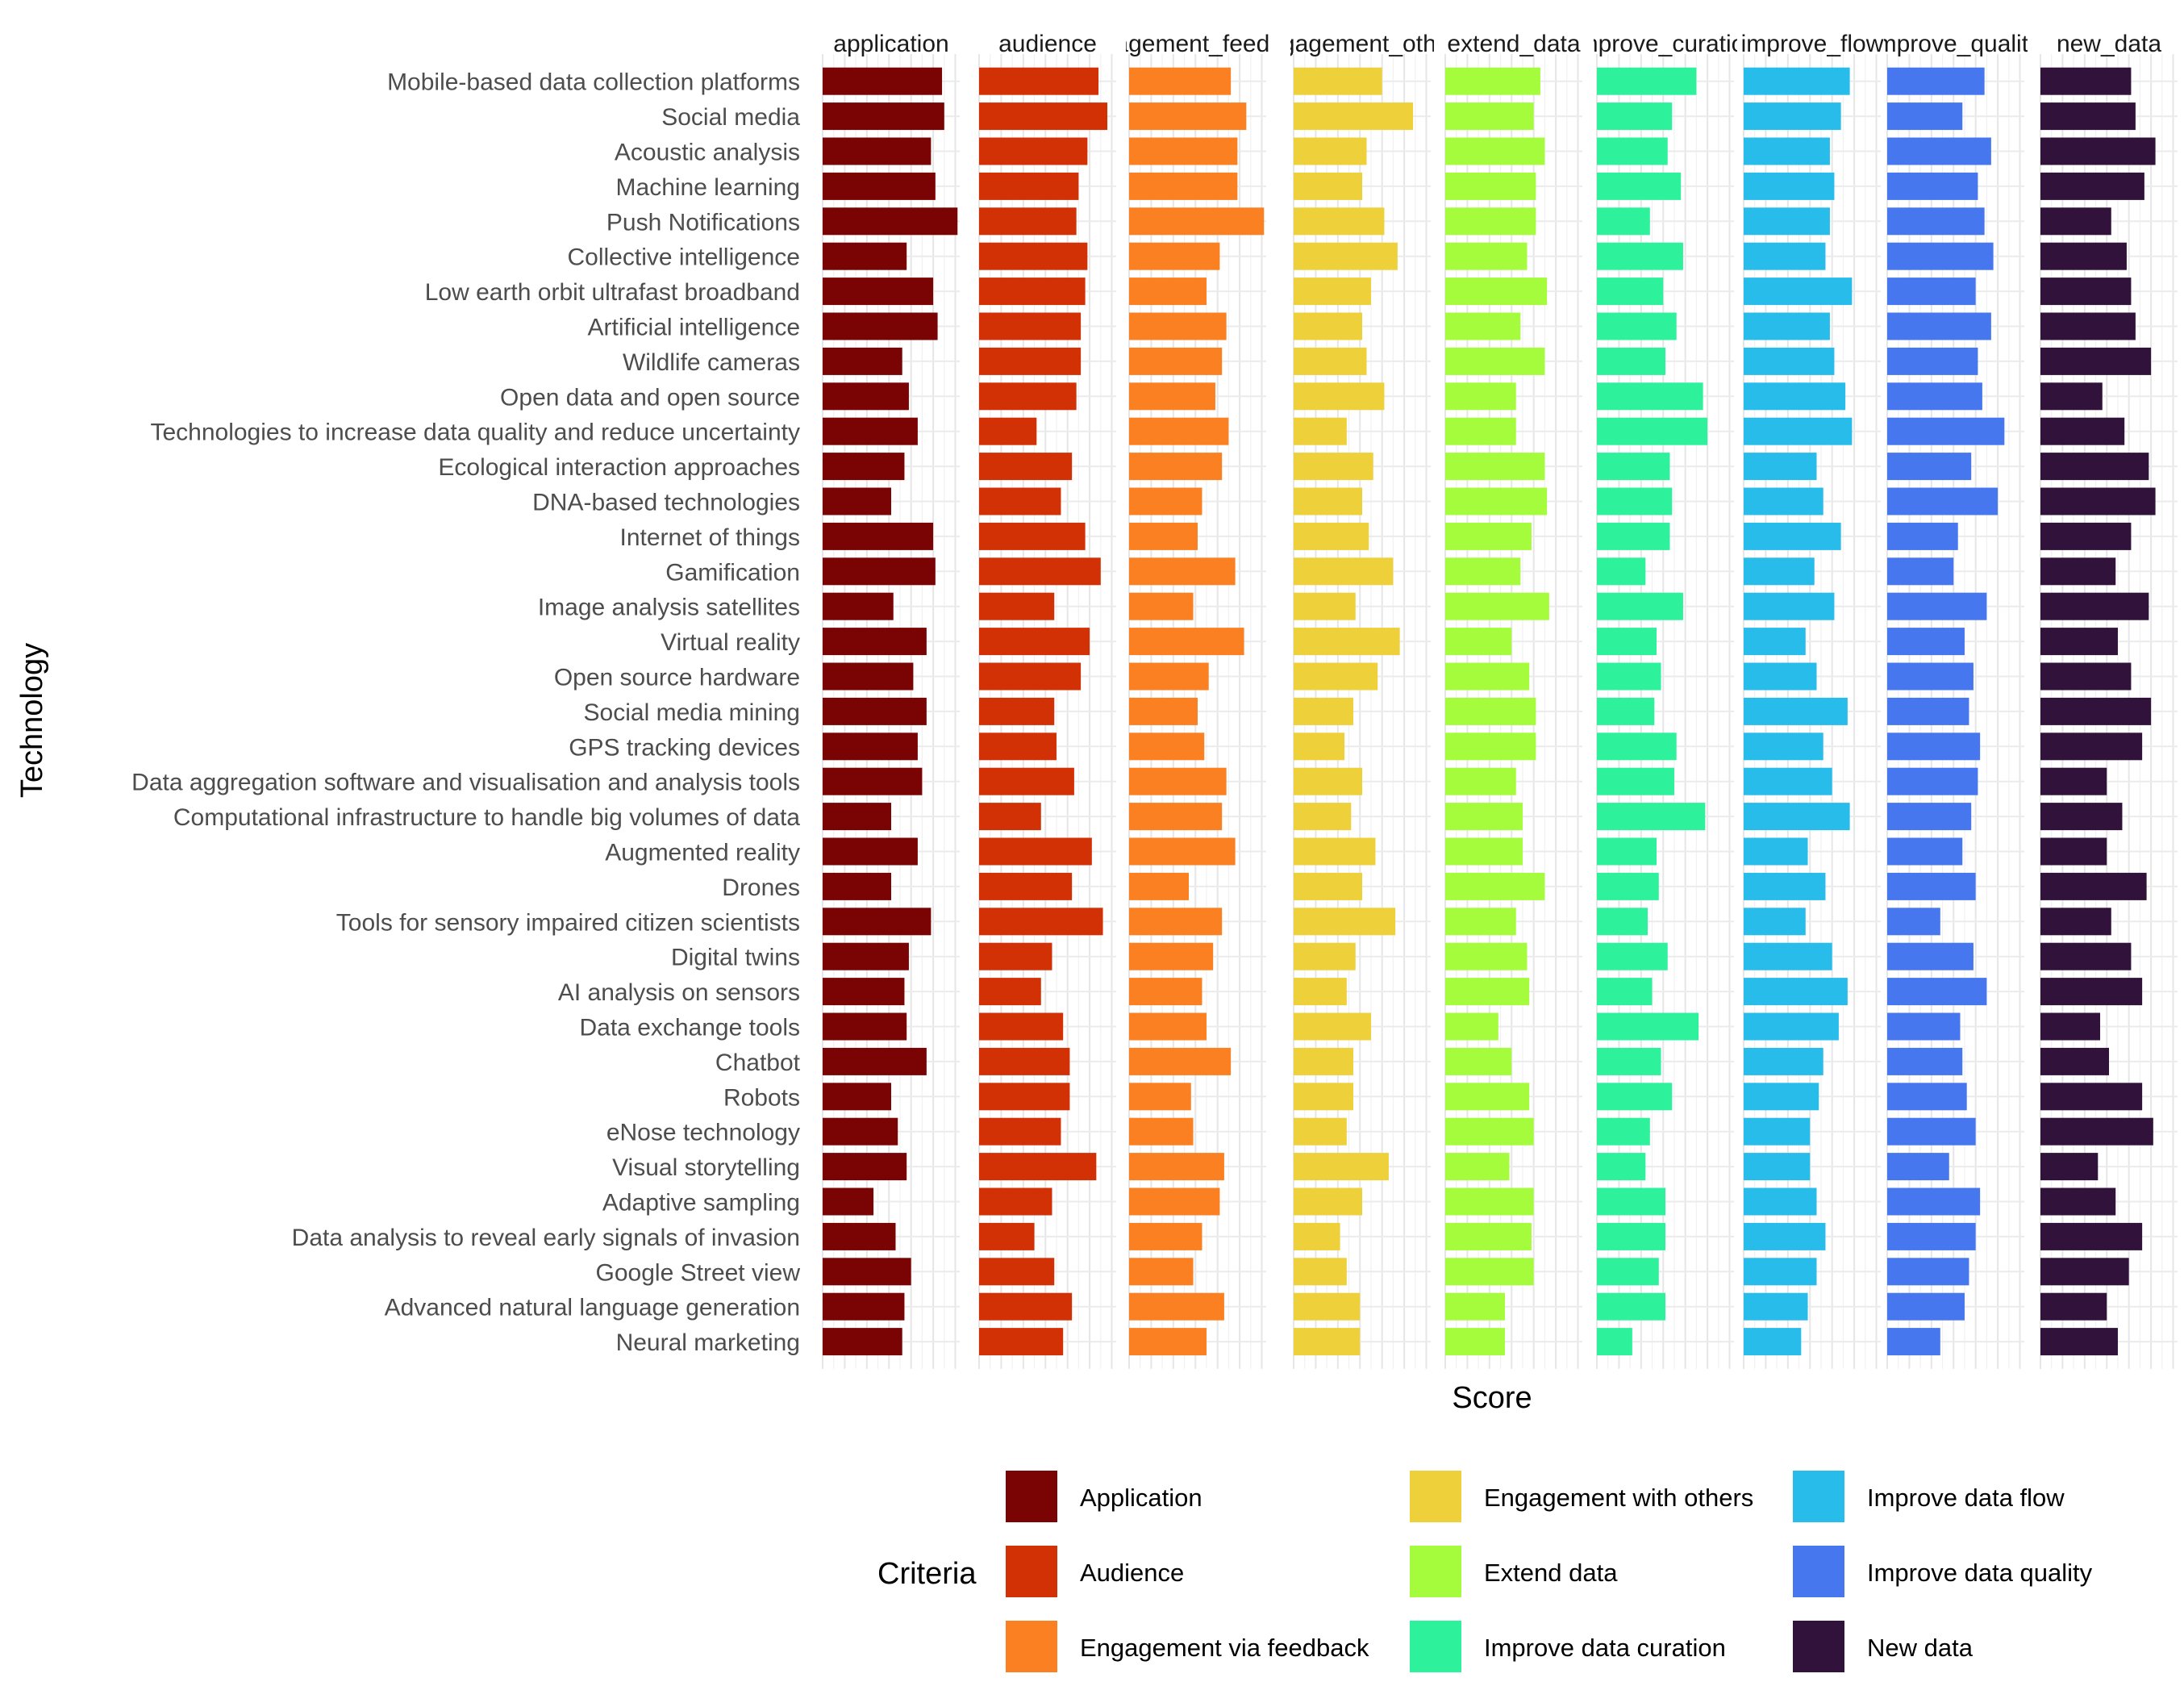  Describe the element at coordinates (1478, 1061) in the screenshot. I see `bar-extend-data-chatbot` at that location.